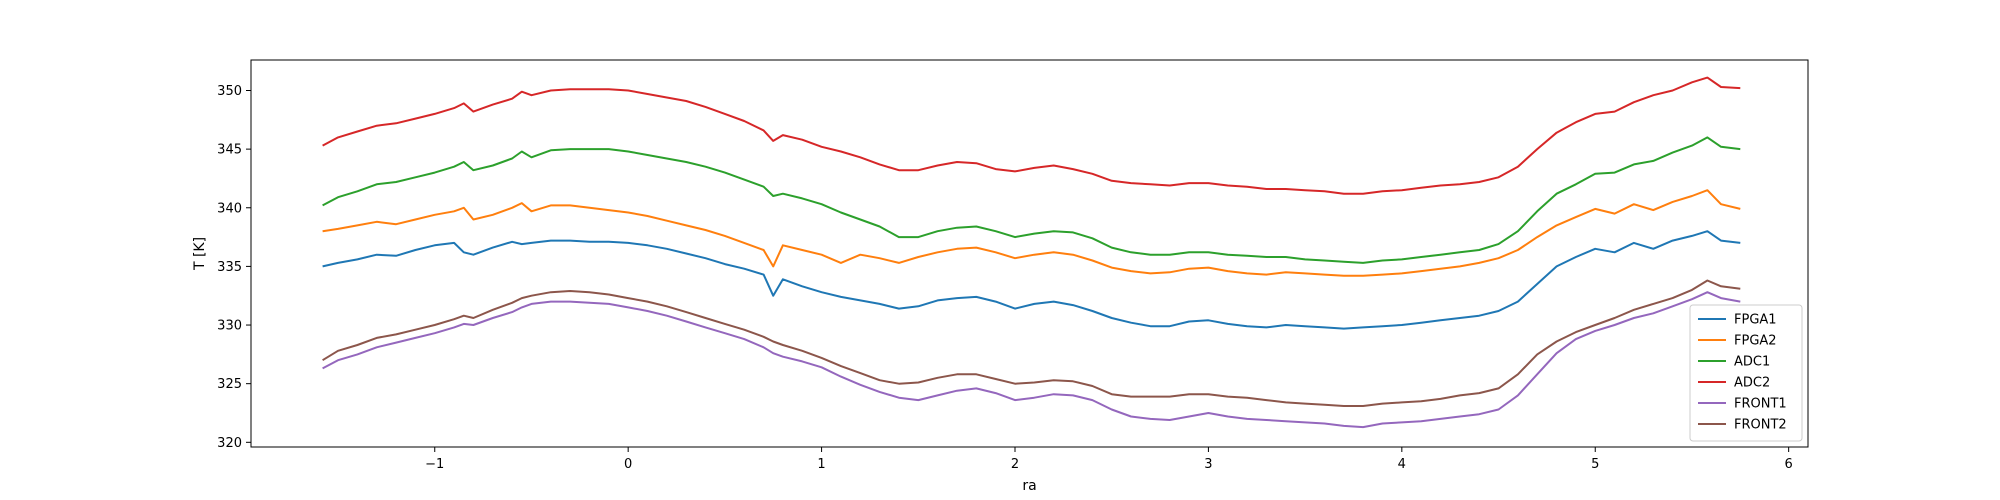 Image resolution: width=2000 pixels, height=500 pixels. Describe the element at coordinates (229, 208) in the screenshot. I see `y-tick-label: 340` at that location.